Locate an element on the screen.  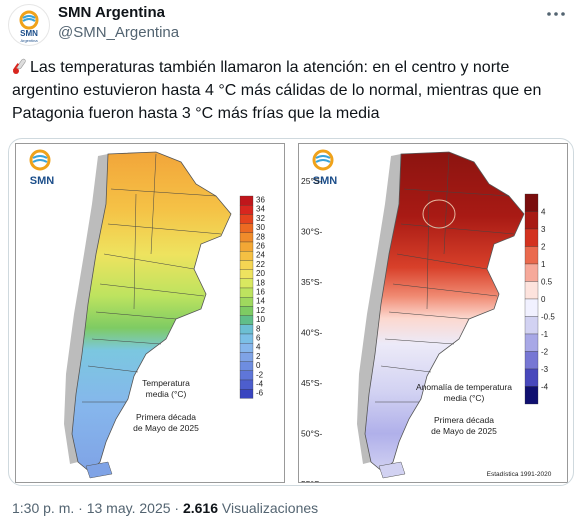
anomaly-colorbar-label: -0.5 is located at coordinates (548, 317).